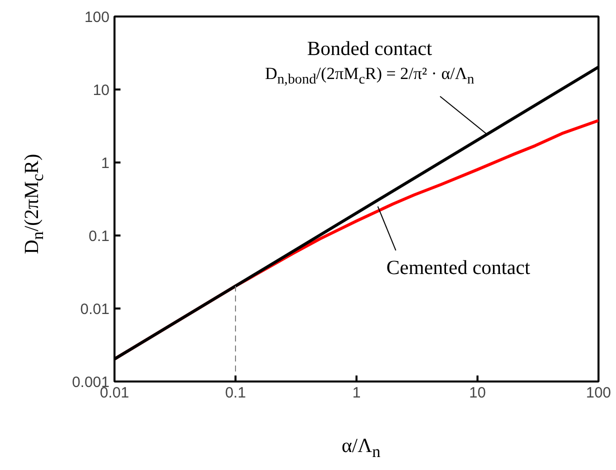 This screenshot has height=470, width=616. I want to click on x-tick-label: 0.1, so click(235, 393).